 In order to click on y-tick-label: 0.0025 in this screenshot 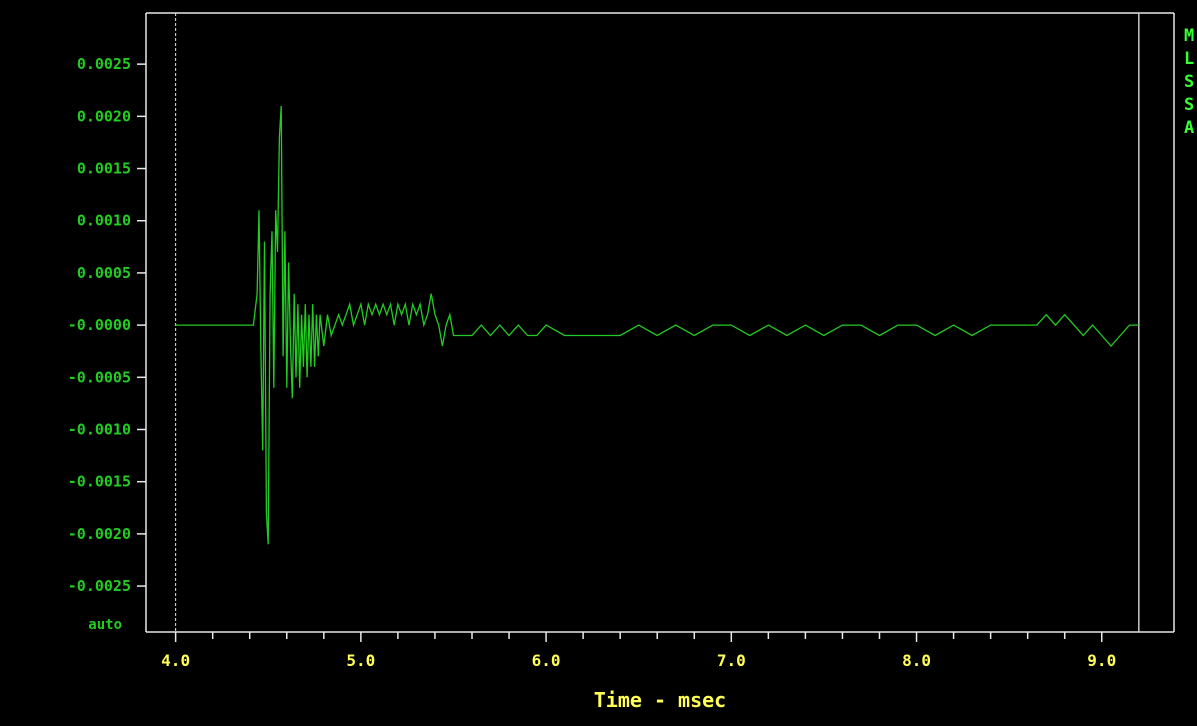, I will do `click(104, 64)`.